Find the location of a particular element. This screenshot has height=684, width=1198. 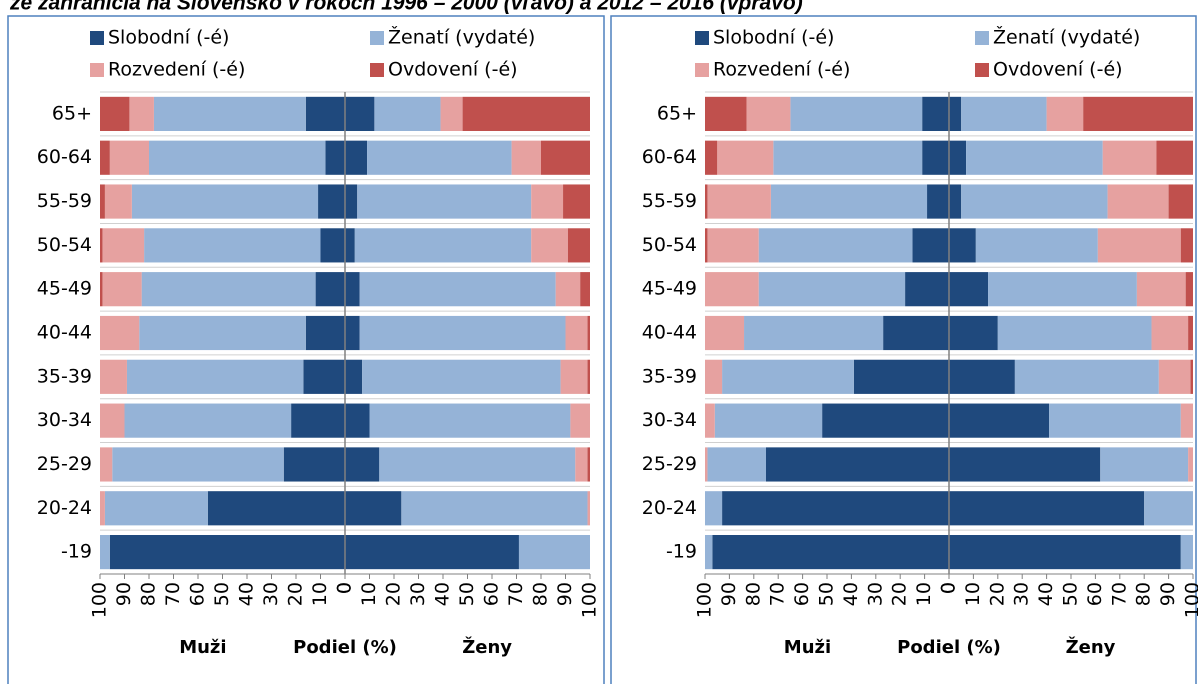

y-tick-label: 60-64 is located at coordinates (64, 157).